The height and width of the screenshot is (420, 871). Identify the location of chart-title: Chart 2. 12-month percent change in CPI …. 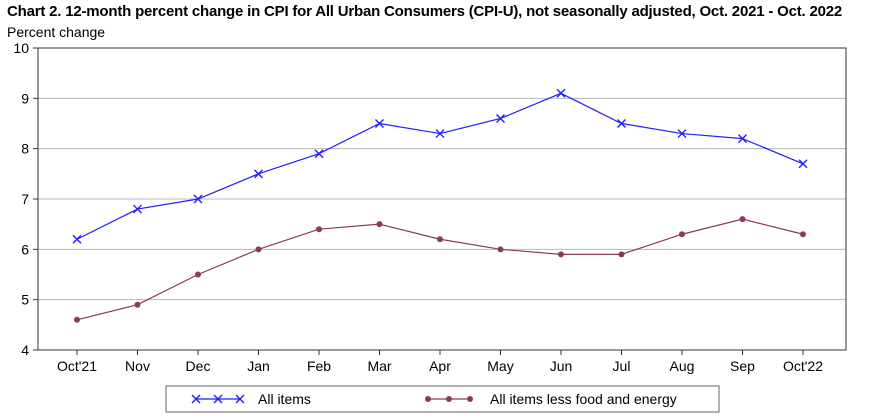
(425, 11).